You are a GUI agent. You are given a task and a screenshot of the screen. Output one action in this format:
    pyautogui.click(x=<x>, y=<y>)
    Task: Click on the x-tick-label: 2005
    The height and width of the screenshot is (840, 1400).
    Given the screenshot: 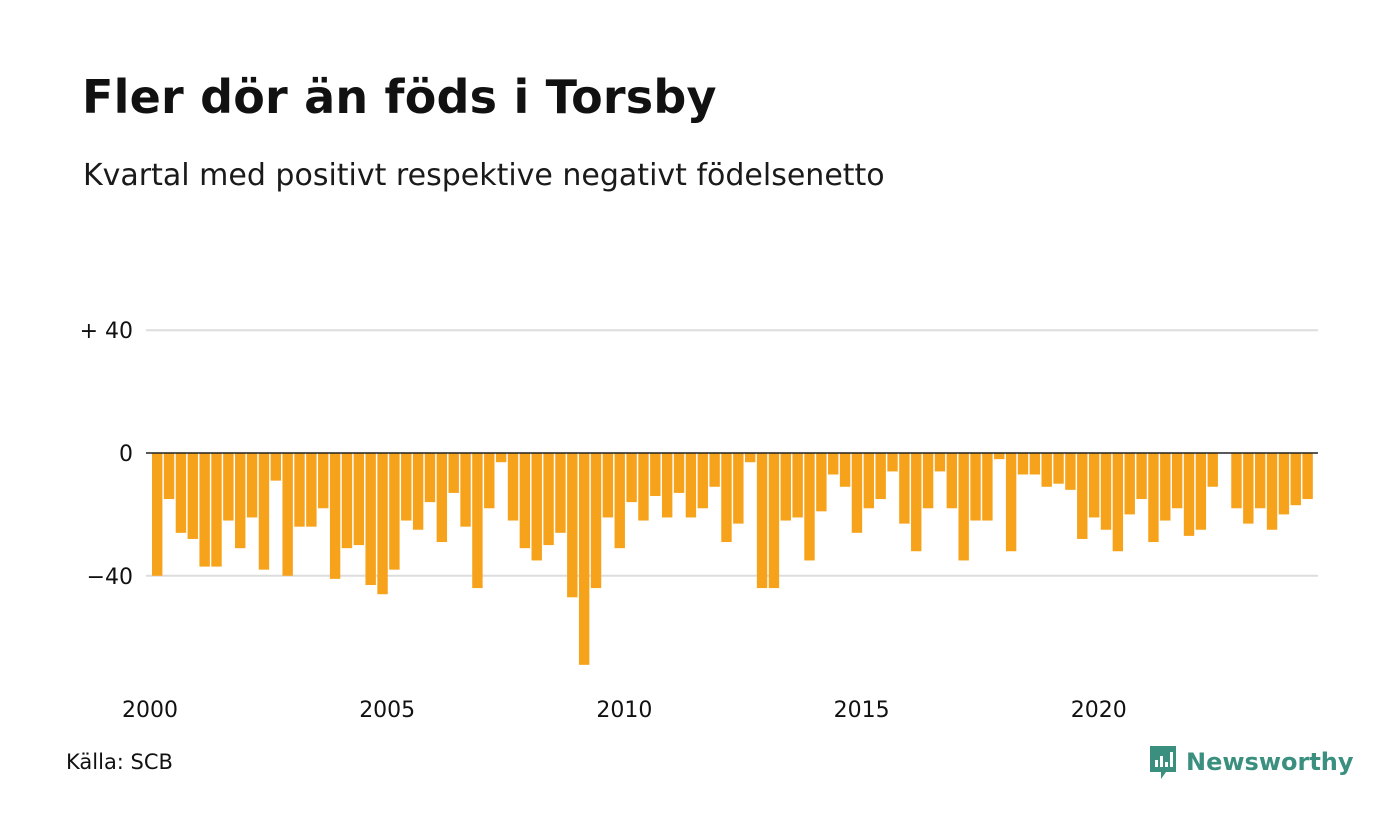 What is the action you would take?
    pyautogui.click(x=387, y=710)
    